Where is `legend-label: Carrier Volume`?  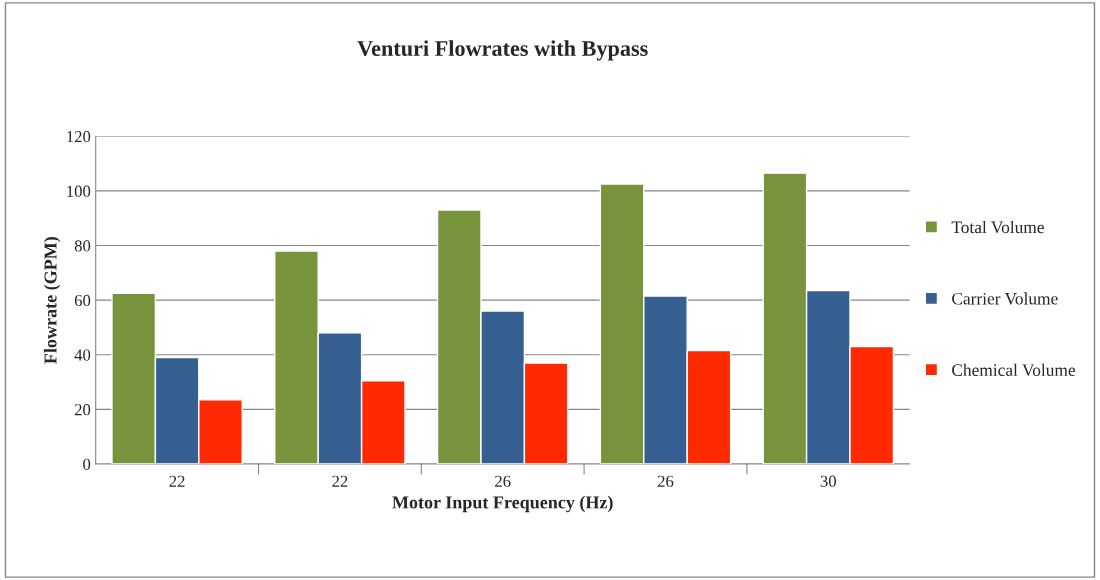
legend-label: Carrier Volume is located at coordinates (1005, 298).